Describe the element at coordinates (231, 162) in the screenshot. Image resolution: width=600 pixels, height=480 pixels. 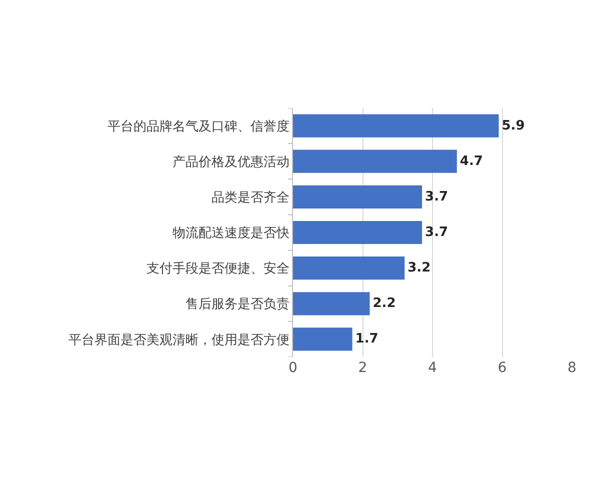
I see `y-tick-label: 产品价格及优惠活动` at that location.